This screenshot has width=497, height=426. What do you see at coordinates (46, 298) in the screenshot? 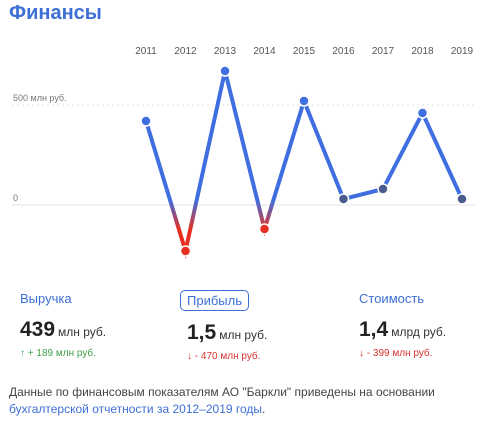
I see `metric-revenue-tab: Выручка` at bounding box center [46, 298].